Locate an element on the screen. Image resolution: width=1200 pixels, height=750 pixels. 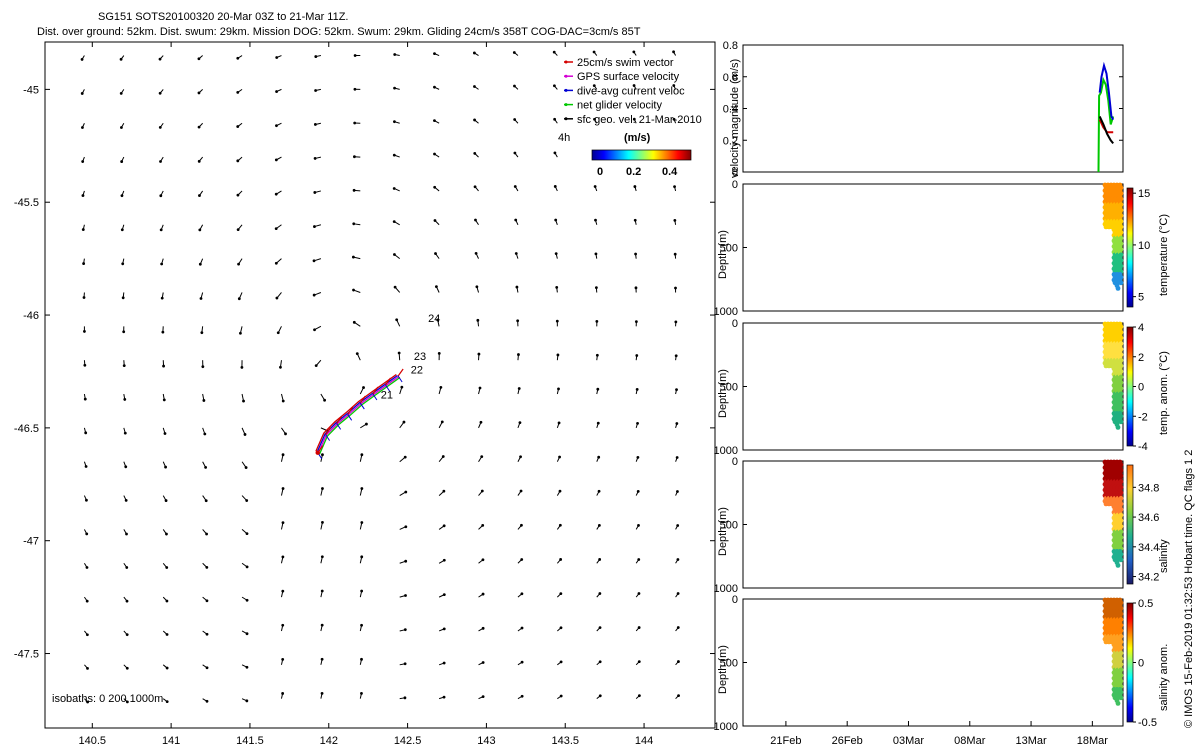
cb-tick-label: 0.5 is located at coordinates (1145, 604).